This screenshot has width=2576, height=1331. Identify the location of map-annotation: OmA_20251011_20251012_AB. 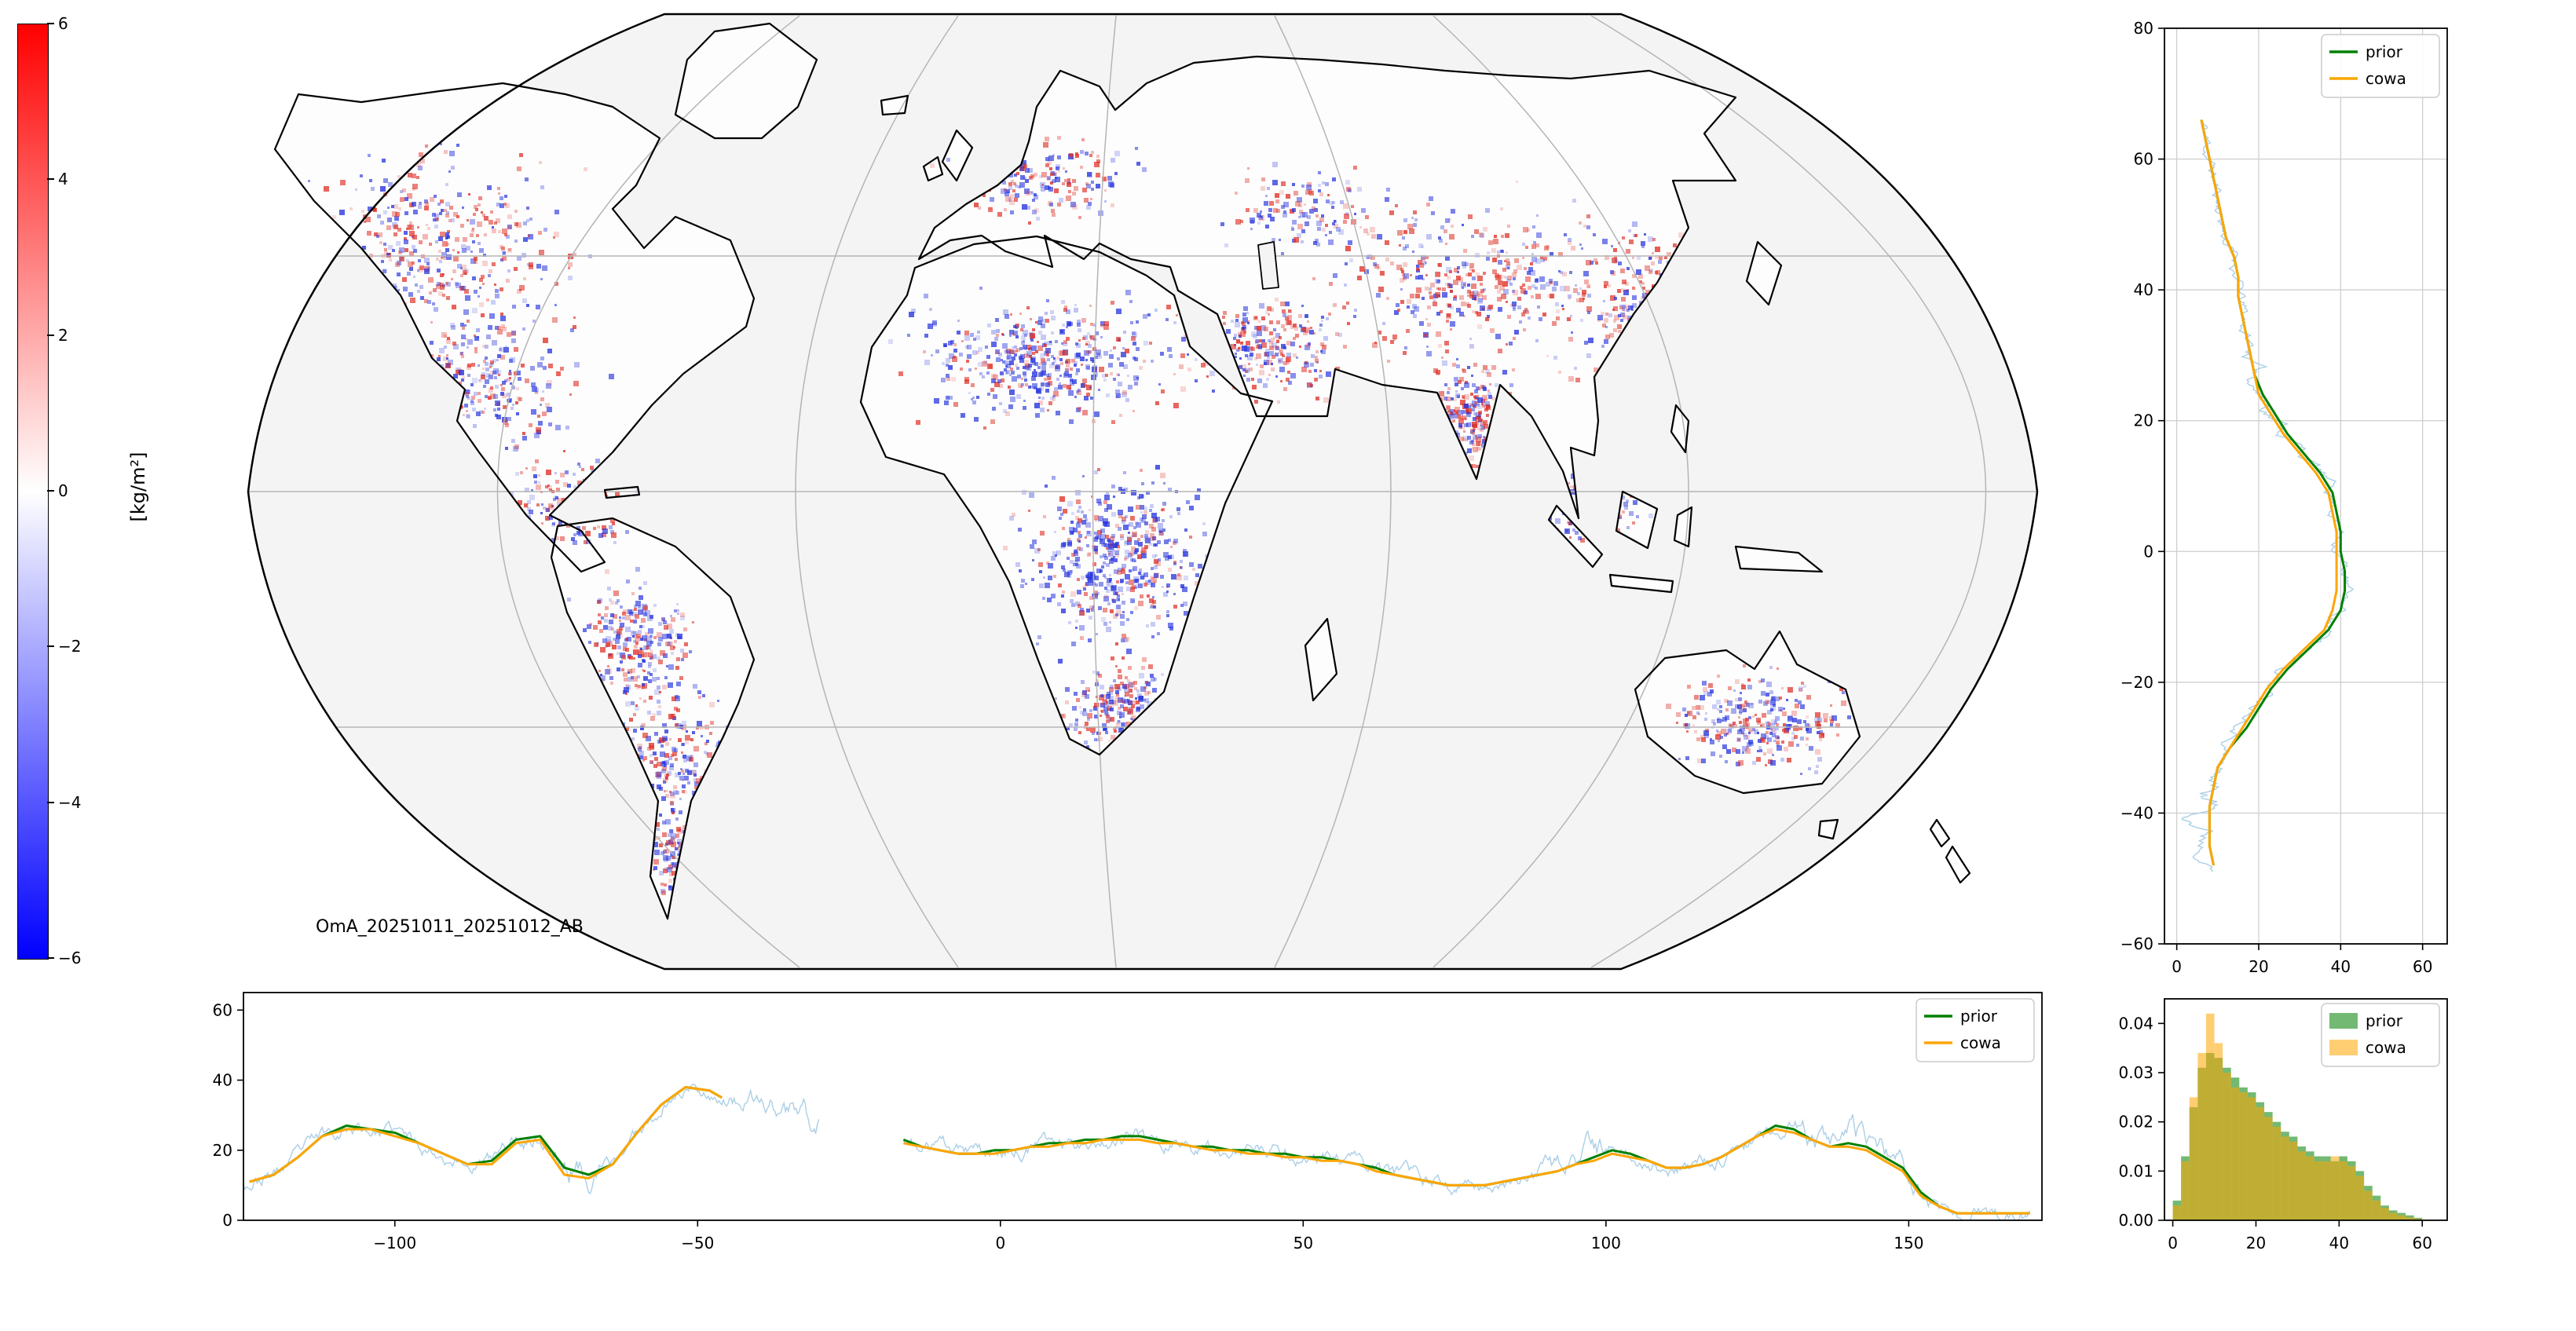
(450, 927).